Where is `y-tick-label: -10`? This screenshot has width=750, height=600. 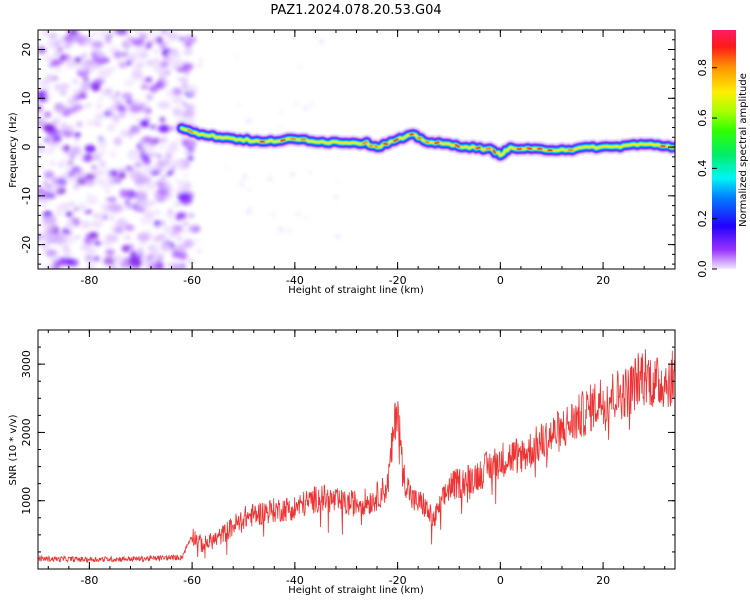
y-tick-label: -10 is located at coordinates (26, 196).